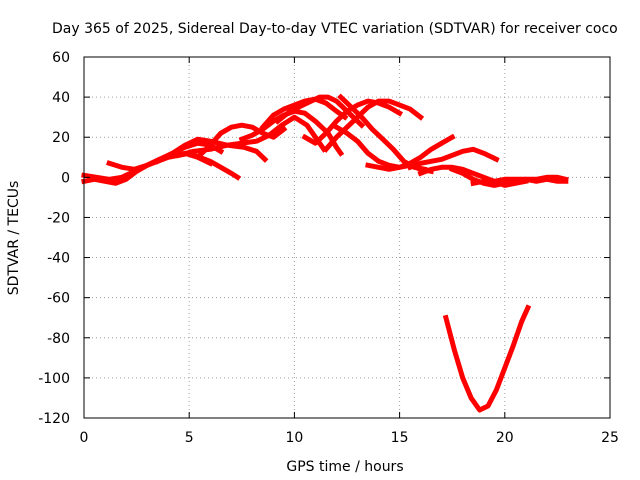 The height and width of the screenshot is (480, 640). I want to click on x-tick-label: 25, so click(610, 438).